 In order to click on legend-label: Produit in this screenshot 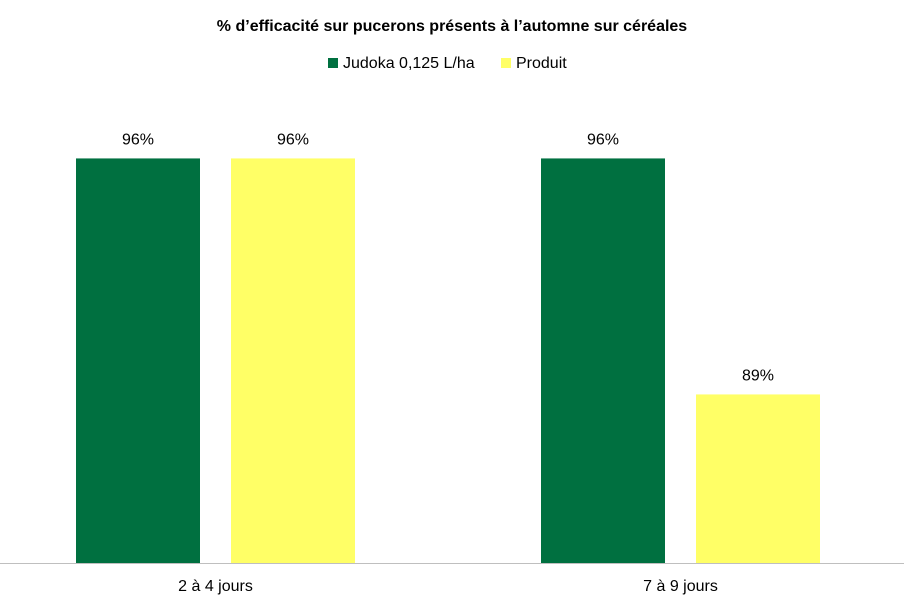, I will do `click(541, 63)`.